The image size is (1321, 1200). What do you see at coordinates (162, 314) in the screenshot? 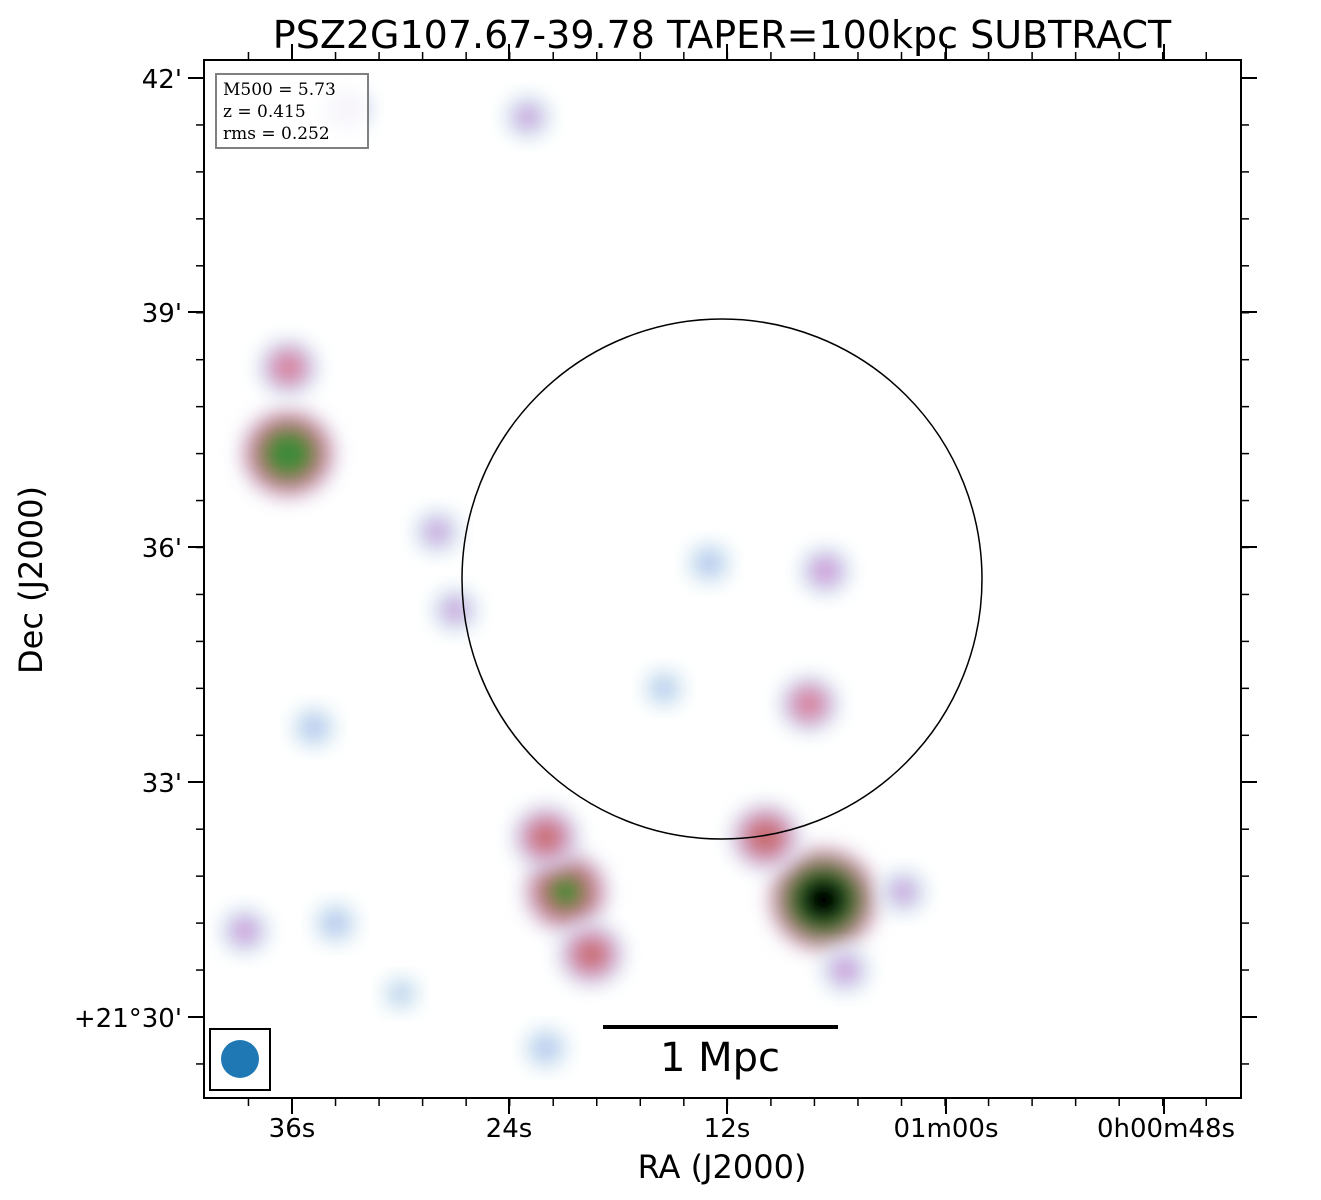
I see `y-tick-label: 39'` at bounding box center [162, 314].